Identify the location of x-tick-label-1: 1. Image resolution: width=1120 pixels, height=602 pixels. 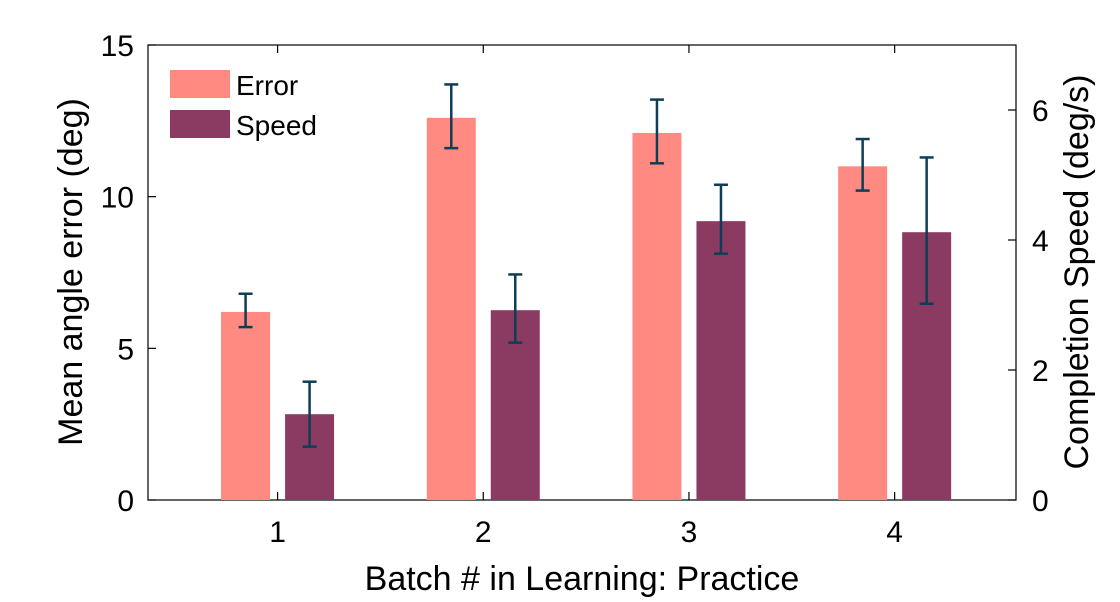
(277, 532).